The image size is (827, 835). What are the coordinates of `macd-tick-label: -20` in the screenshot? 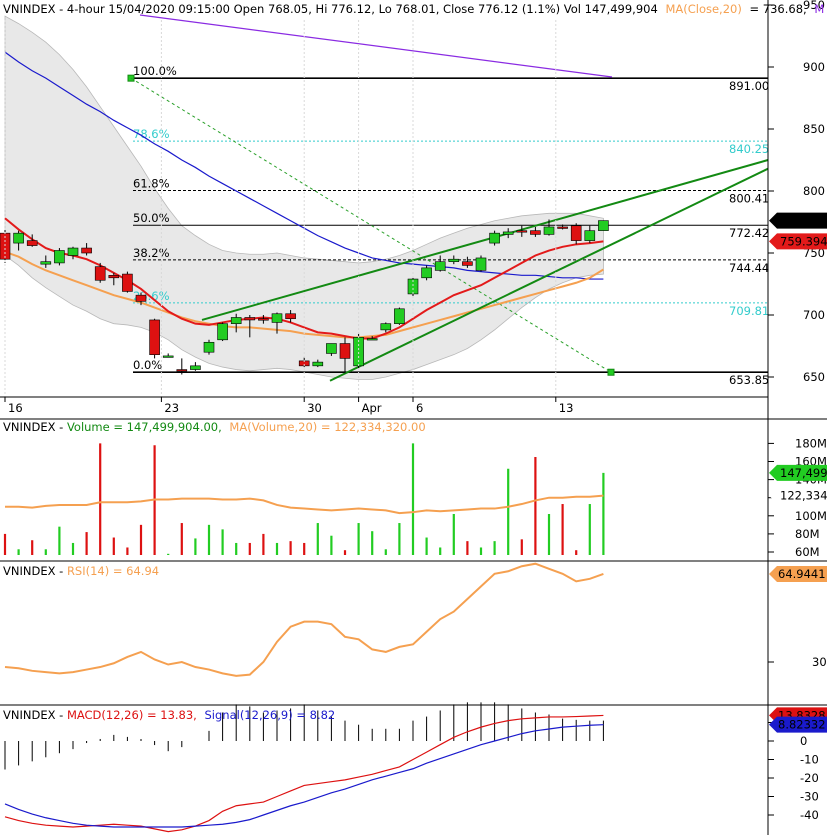 It's located at (809, 778).